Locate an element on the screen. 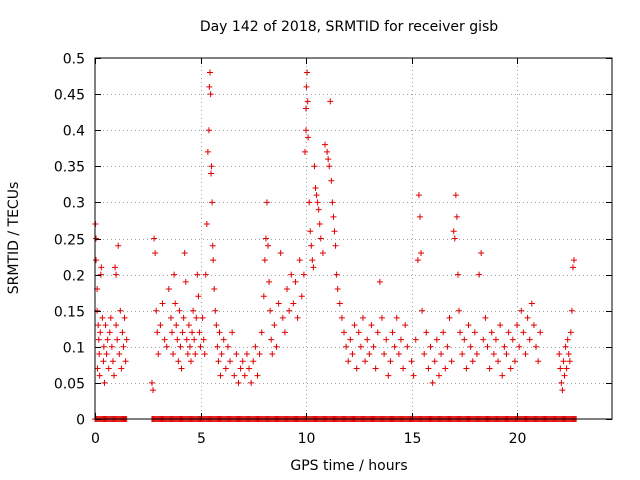 This screenshot has height=480, width=640. x-tick-label: 5 is located at coordinates (201, 439).